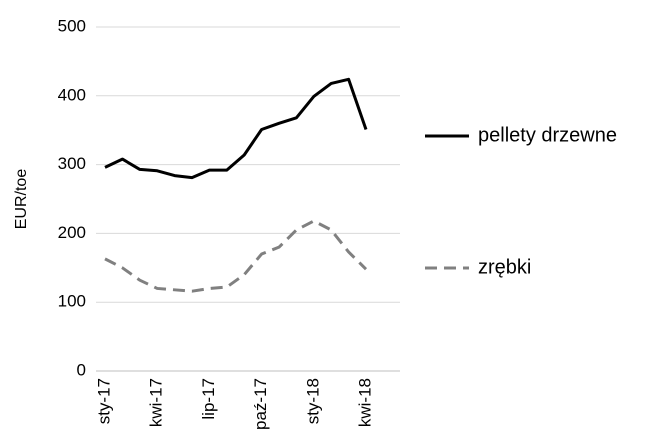  I want to click on x-tick-label: kwi-17, so click(156, 402).